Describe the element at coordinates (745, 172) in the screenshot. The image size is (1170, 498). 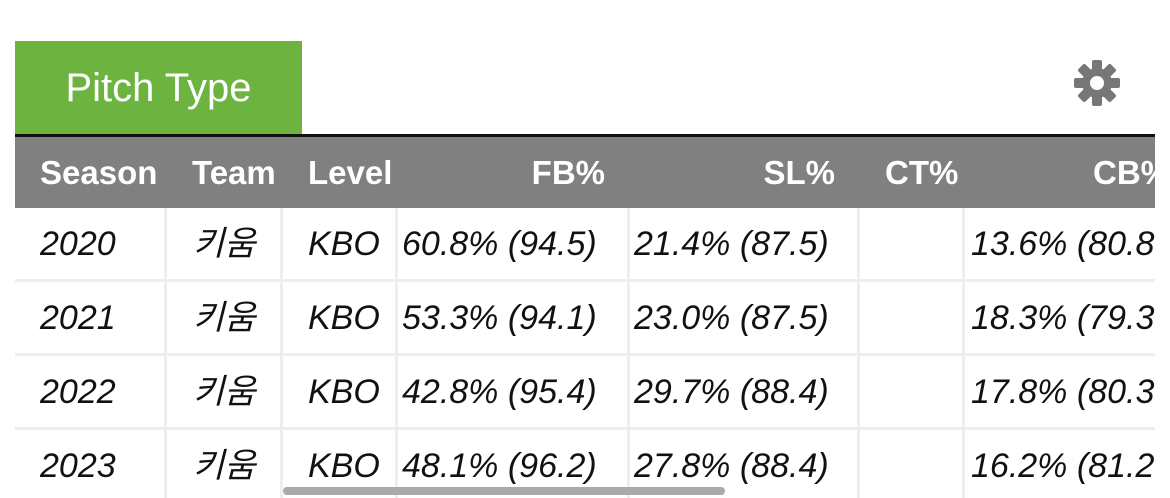
I see `header-cell: SL%` at that location.